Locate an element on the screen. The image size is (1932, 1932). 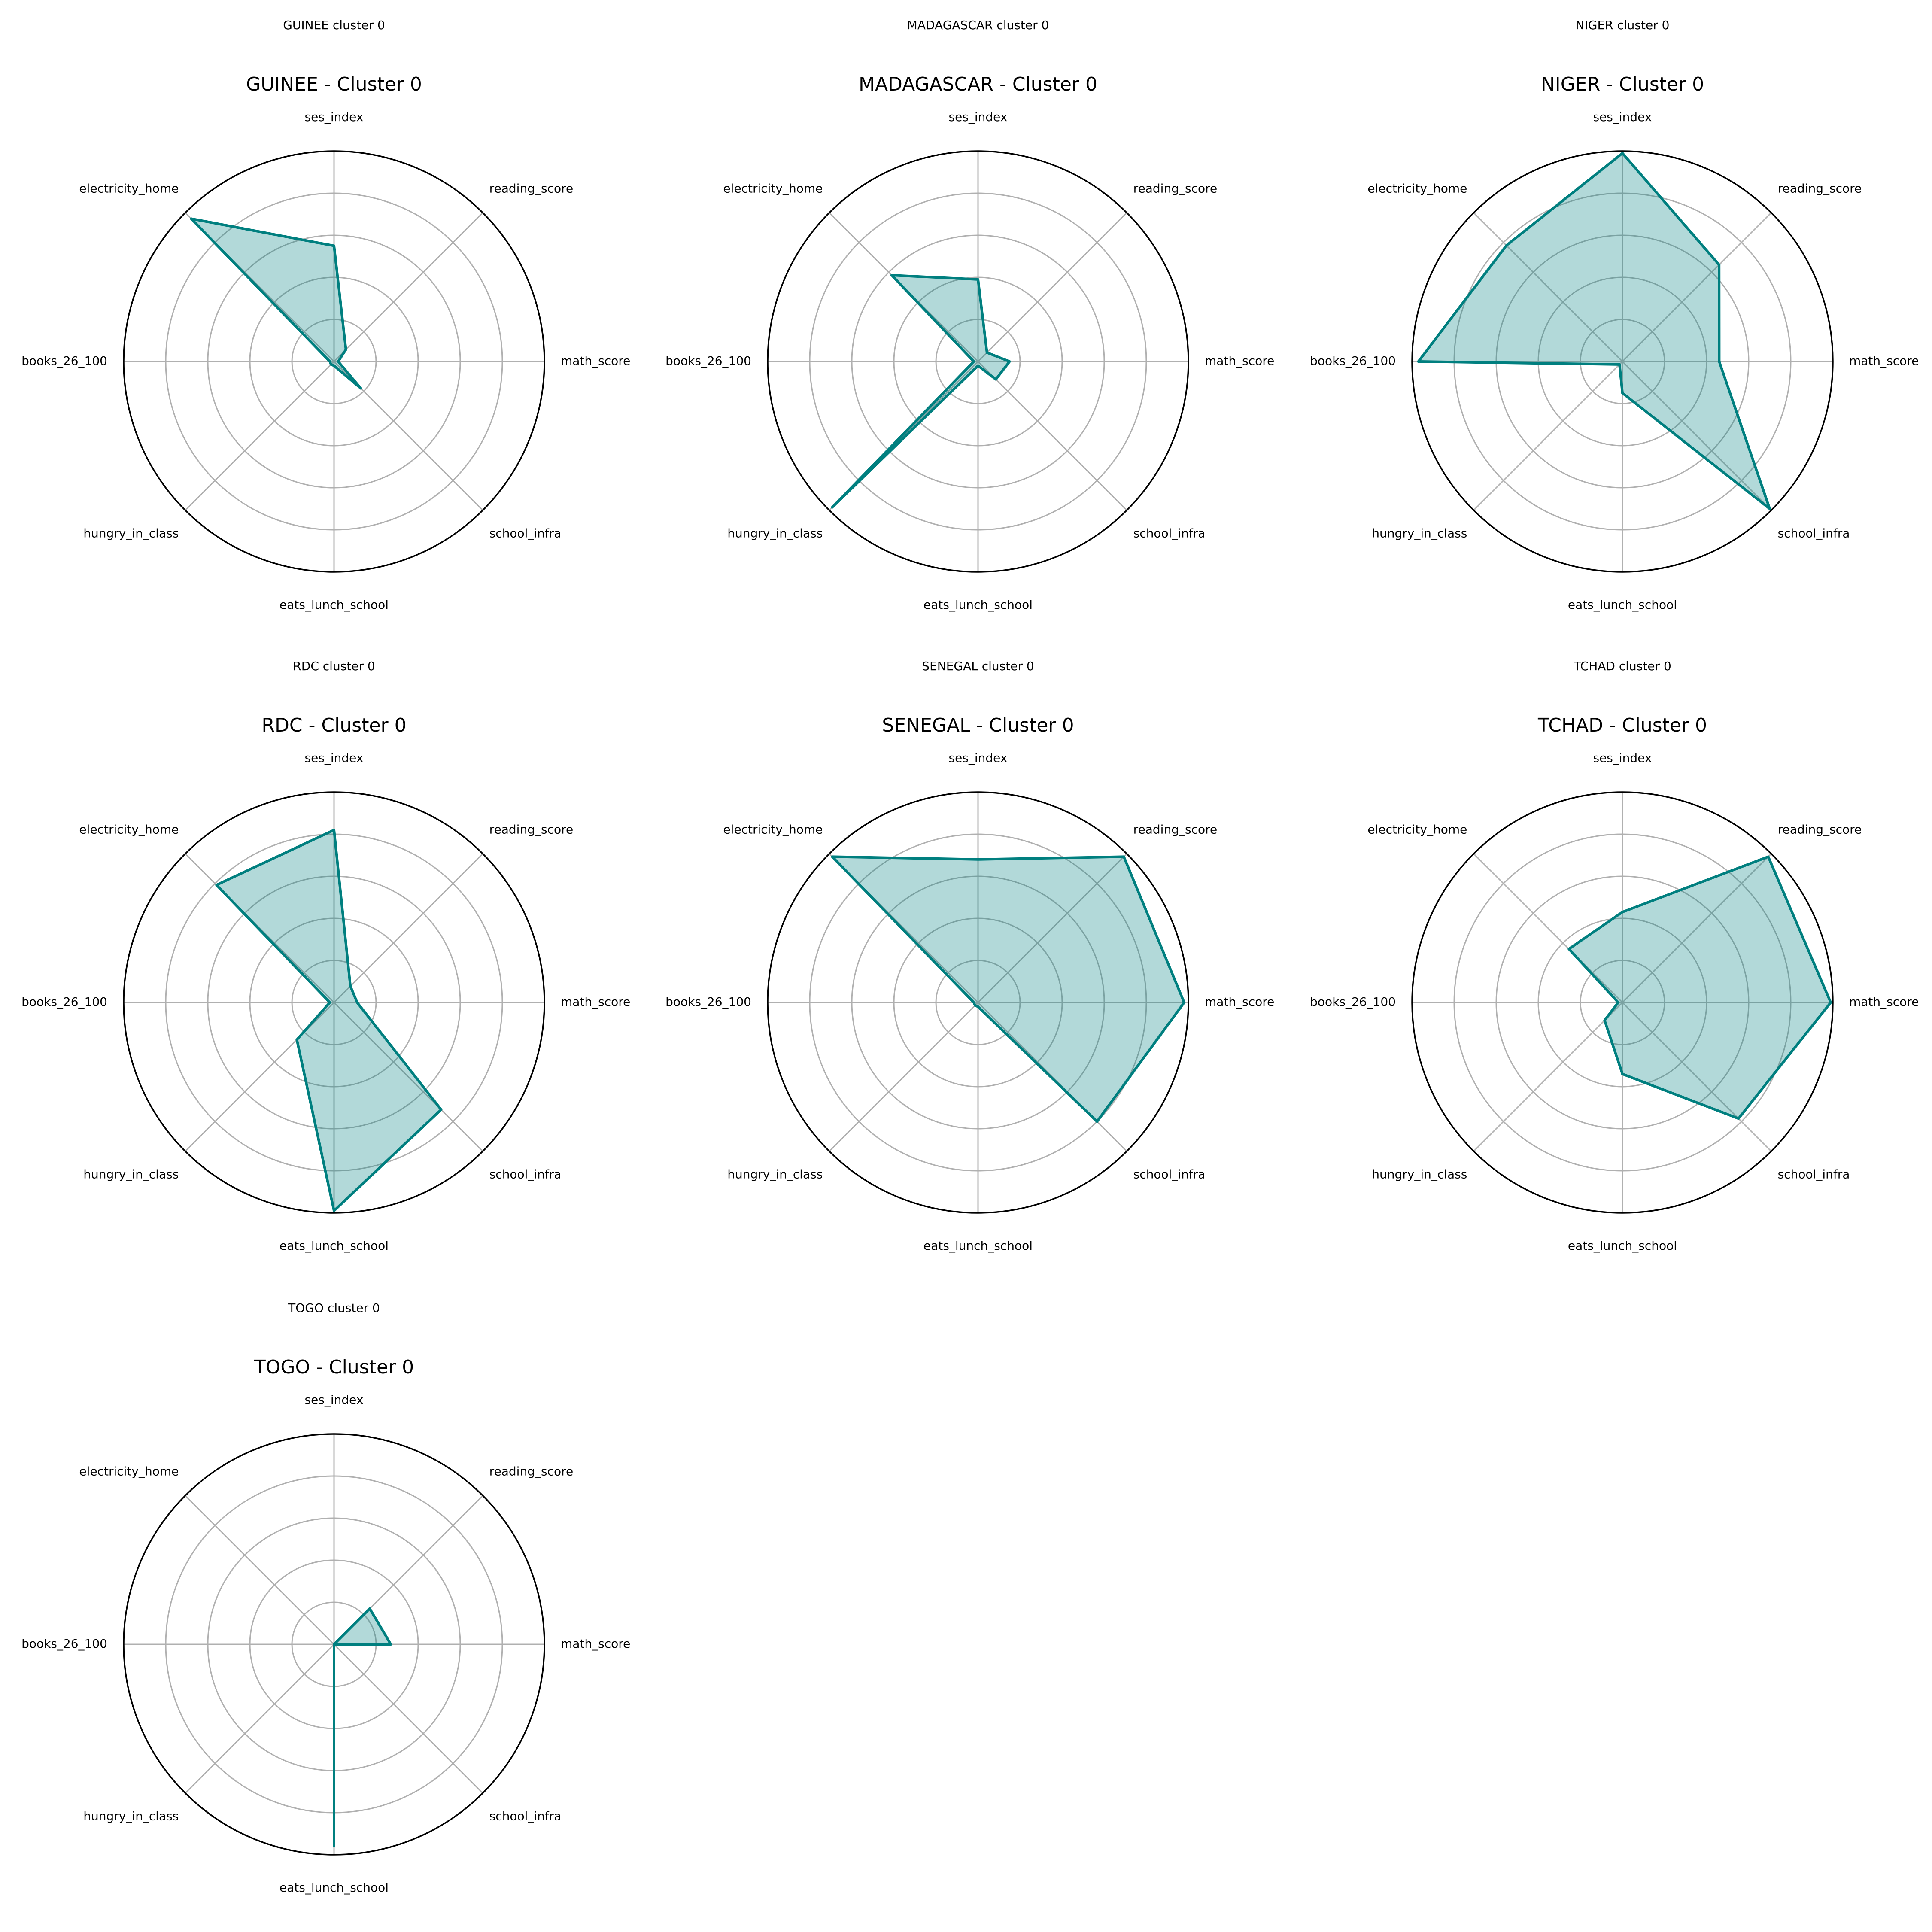
series-area-guinee is located at coordinates (276, 303).